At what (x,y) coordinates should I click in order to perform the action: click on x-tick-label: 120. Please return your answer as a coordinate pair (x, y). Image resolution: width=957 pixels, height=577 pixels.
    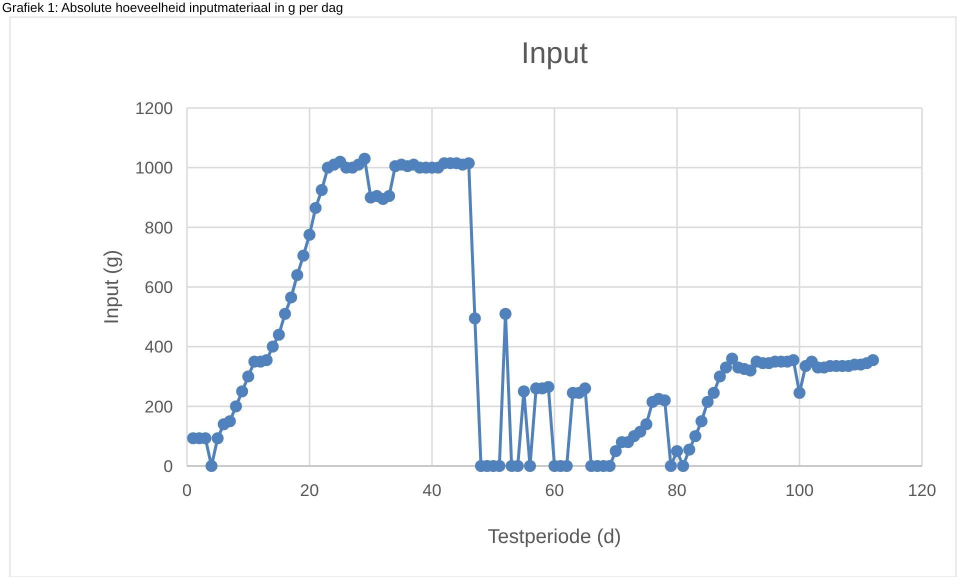
    Looking at the image, I should click on (922, 490).